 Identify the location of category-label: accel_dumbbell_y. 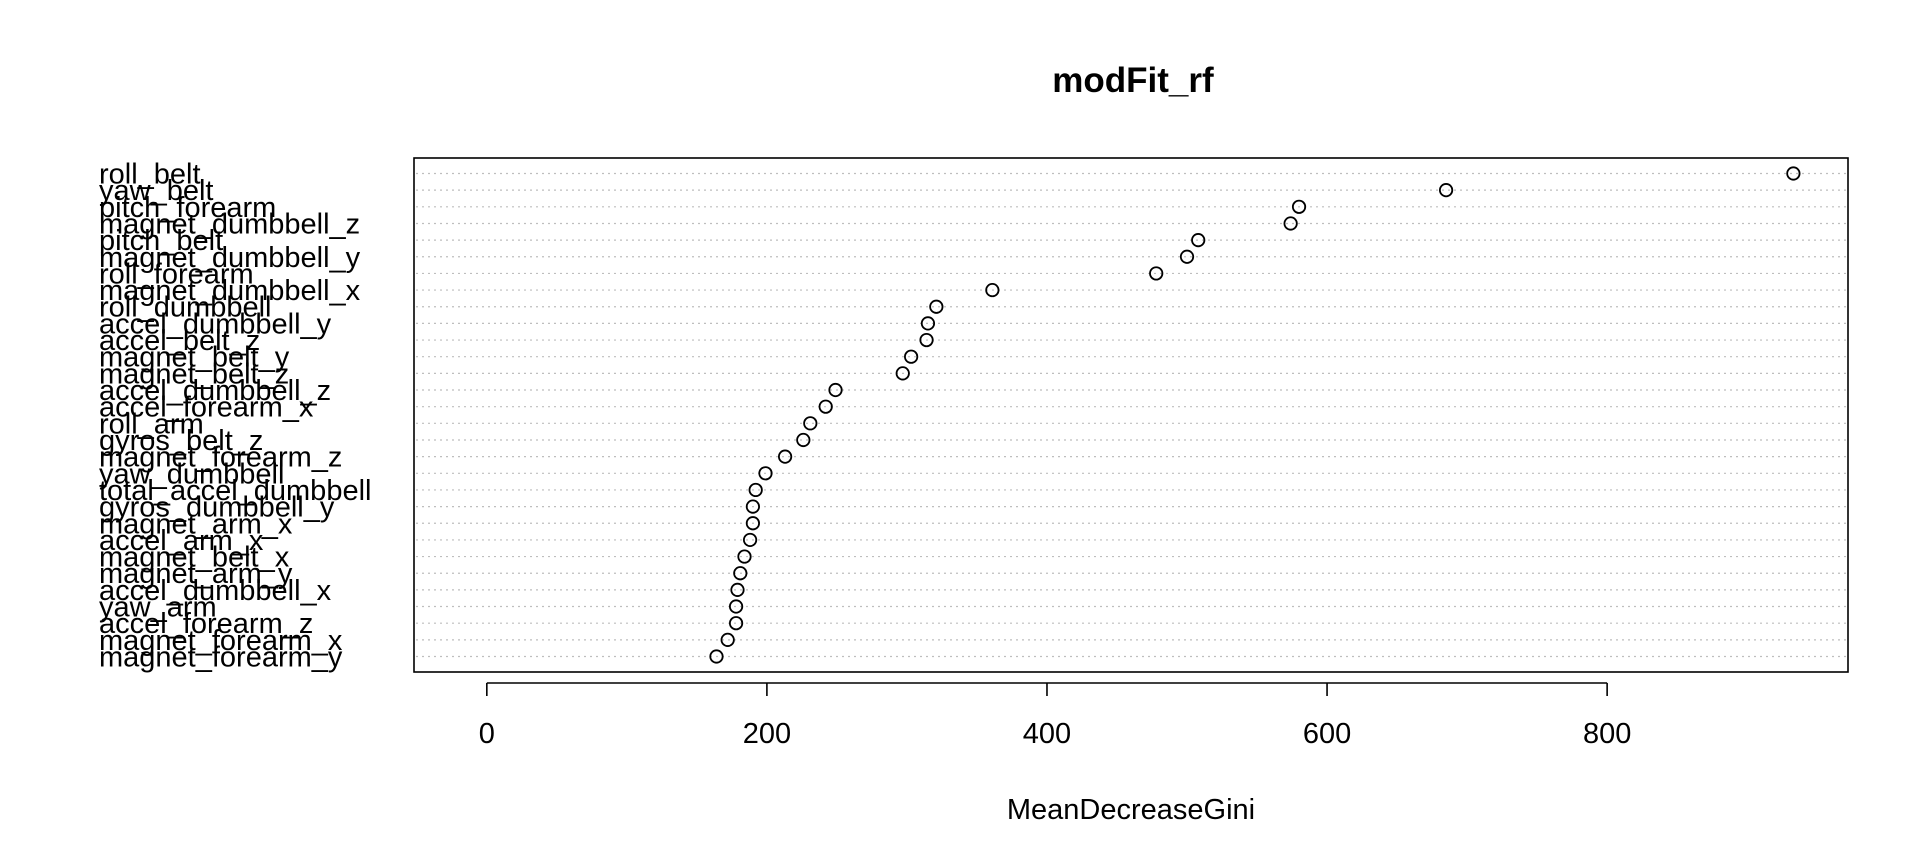
(215, 324).